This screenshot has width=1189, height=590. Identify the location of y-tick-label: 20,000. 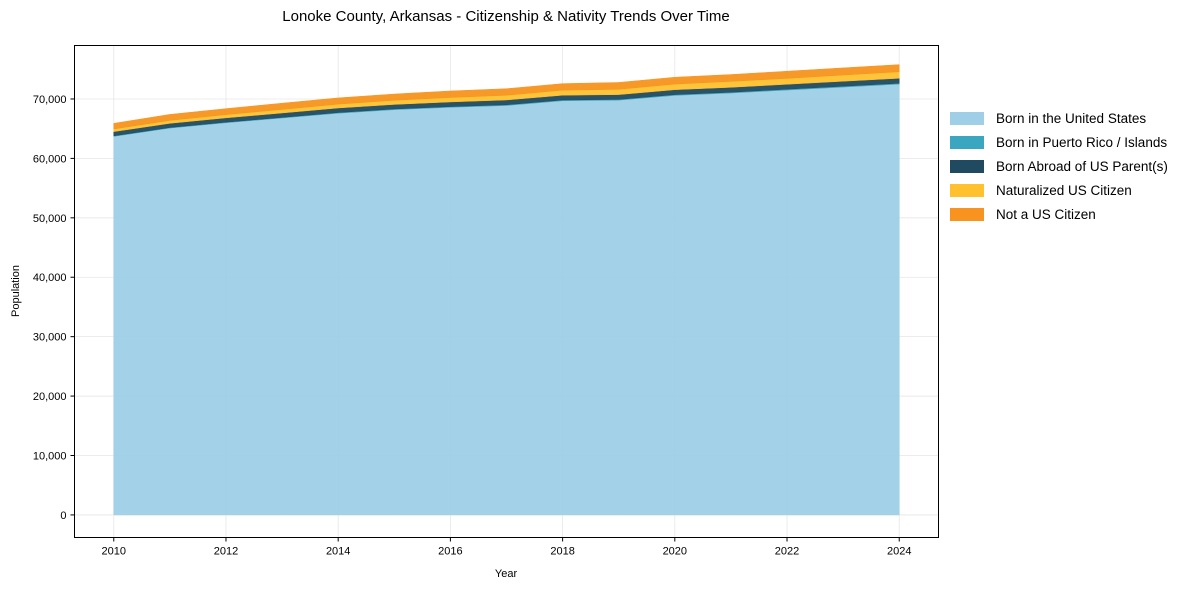
(50, 397).